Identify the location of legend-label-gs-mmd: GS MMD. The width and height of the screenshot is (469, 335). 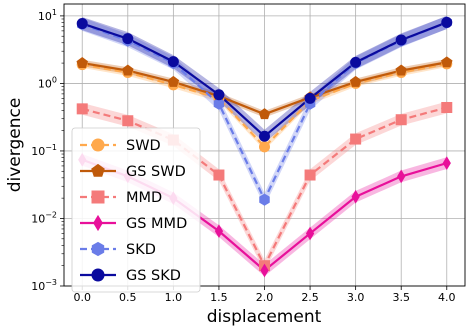
(156, 224).